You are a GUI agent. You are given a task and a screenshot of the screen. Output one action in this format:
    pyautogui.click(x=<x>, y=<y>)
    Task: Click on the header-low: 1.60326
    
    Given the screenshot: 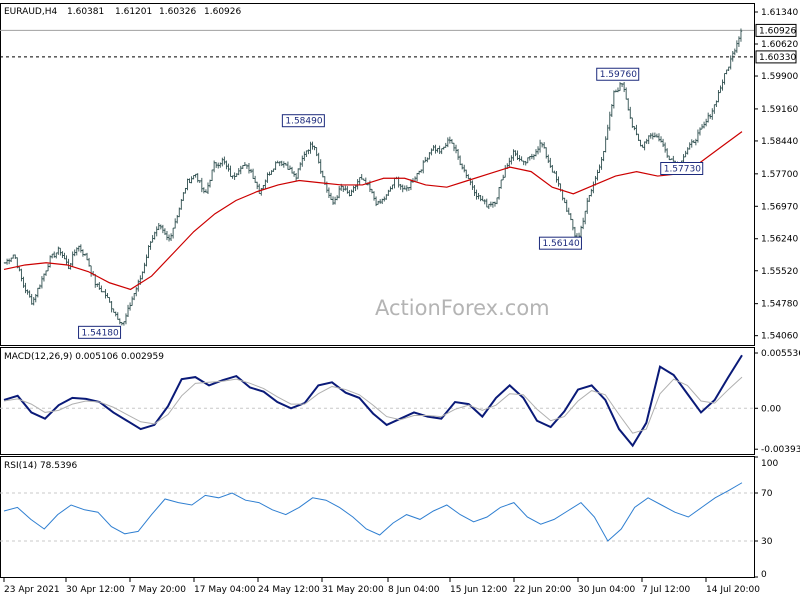 What is the action you would take?
    pyautogui.click(x=177, y=12)
    